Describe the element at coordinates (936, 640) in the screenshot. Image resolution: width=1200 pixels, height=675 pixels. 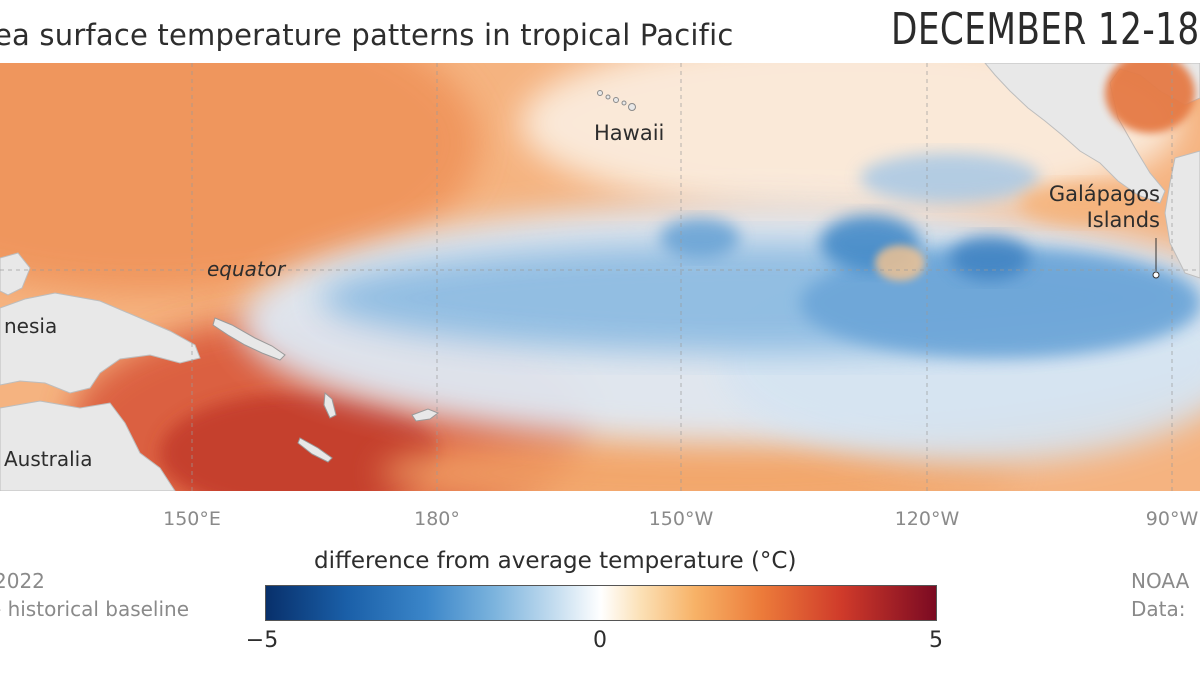
I see `legend-max-label: 5` at that location.